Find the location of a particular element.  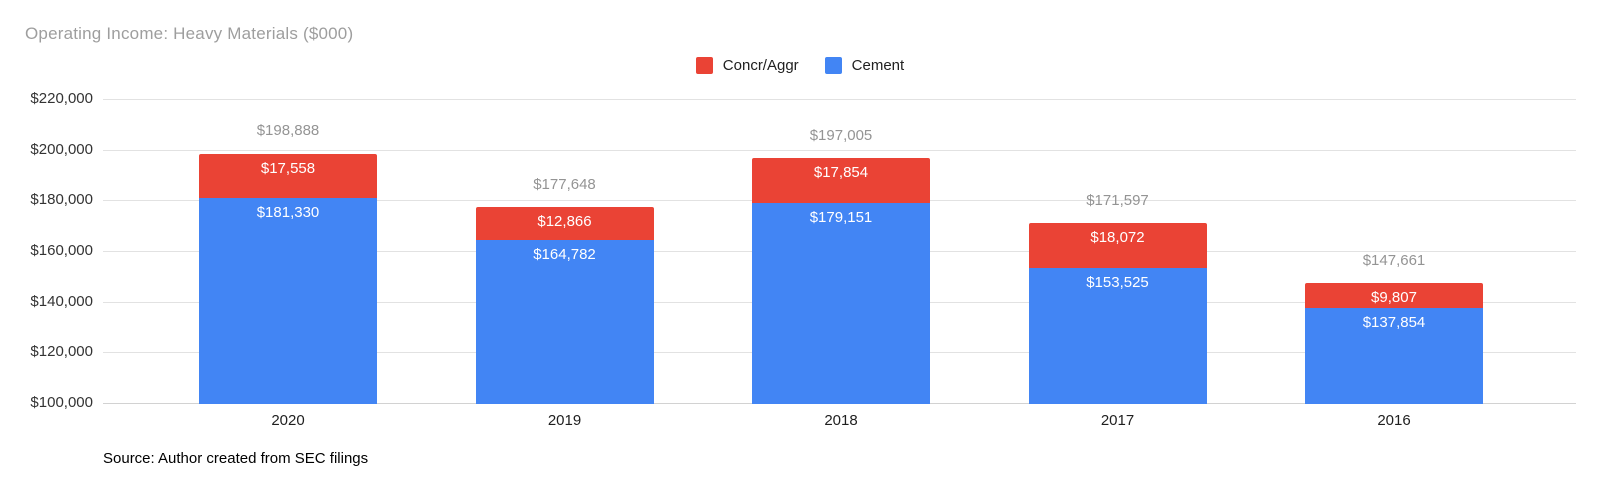

source-note: Source: Author created from SEC filings is located at coordinates (236, 458).